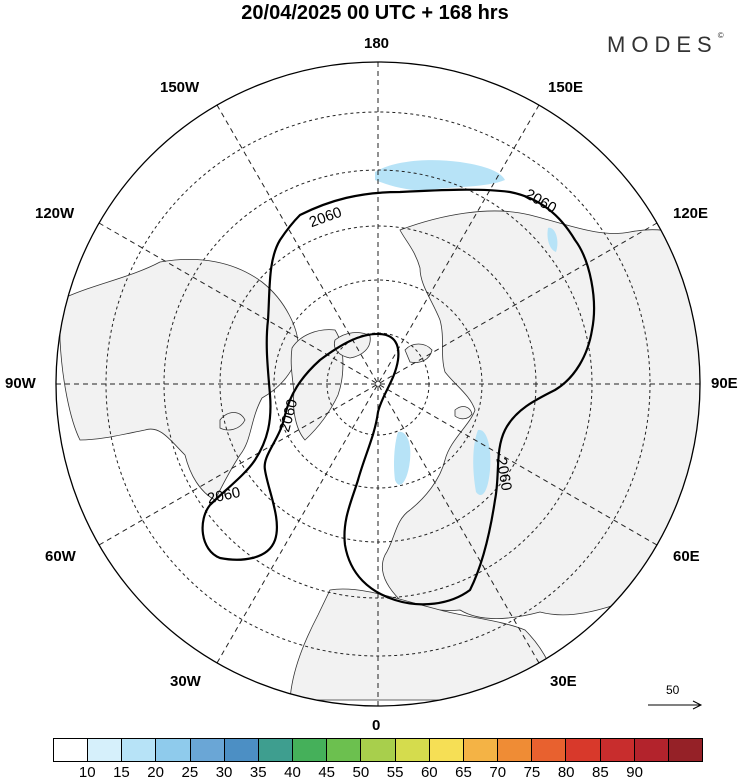 The width and height of the screenshot is (750, 782). What do you see at coordinates (258, 772) in the screenshot?
I see `colorbar-tick-label: 35` at bounding box center [258, 772].